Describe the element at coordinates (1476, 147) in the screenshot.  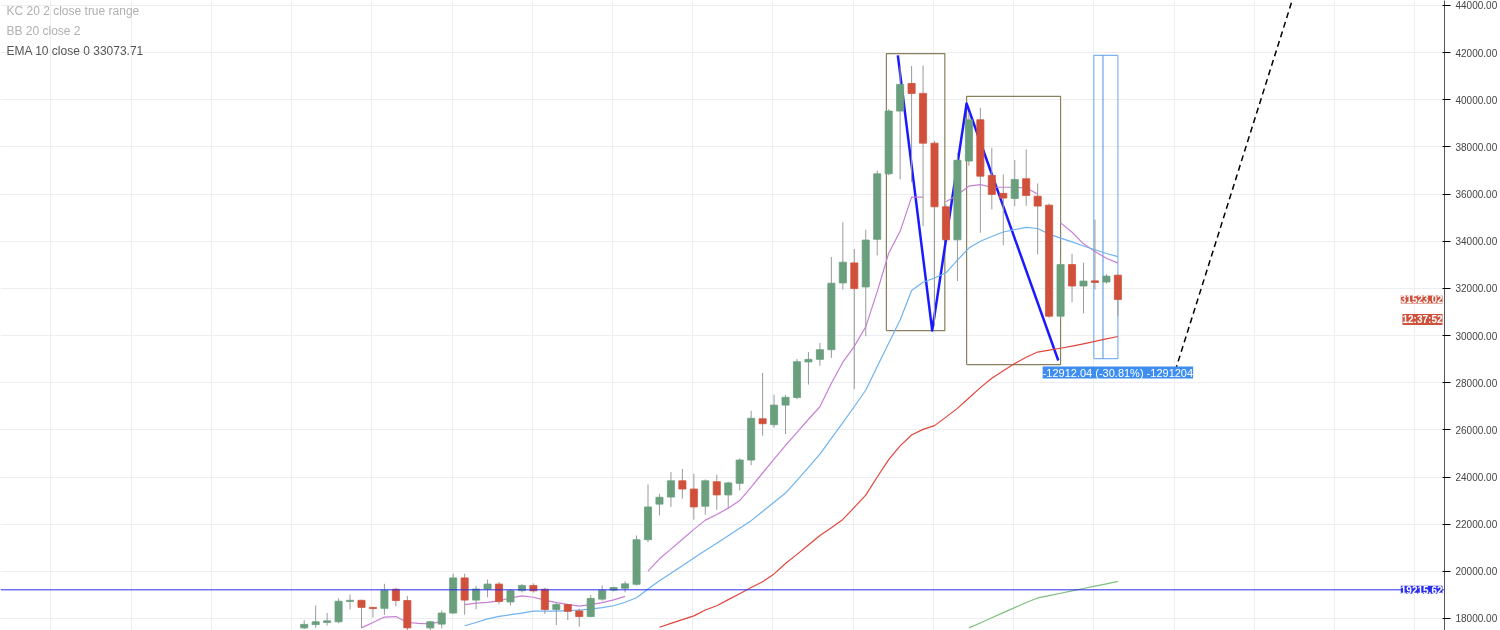
I see `y-tick-label: 38000.00` at that location.